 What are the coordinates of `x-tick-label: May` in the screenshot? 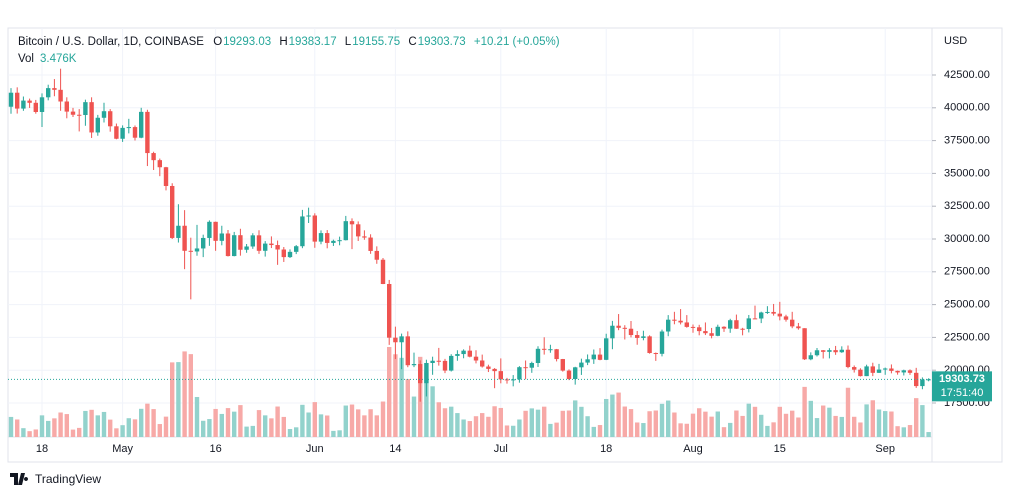 It's located at (122, 449).